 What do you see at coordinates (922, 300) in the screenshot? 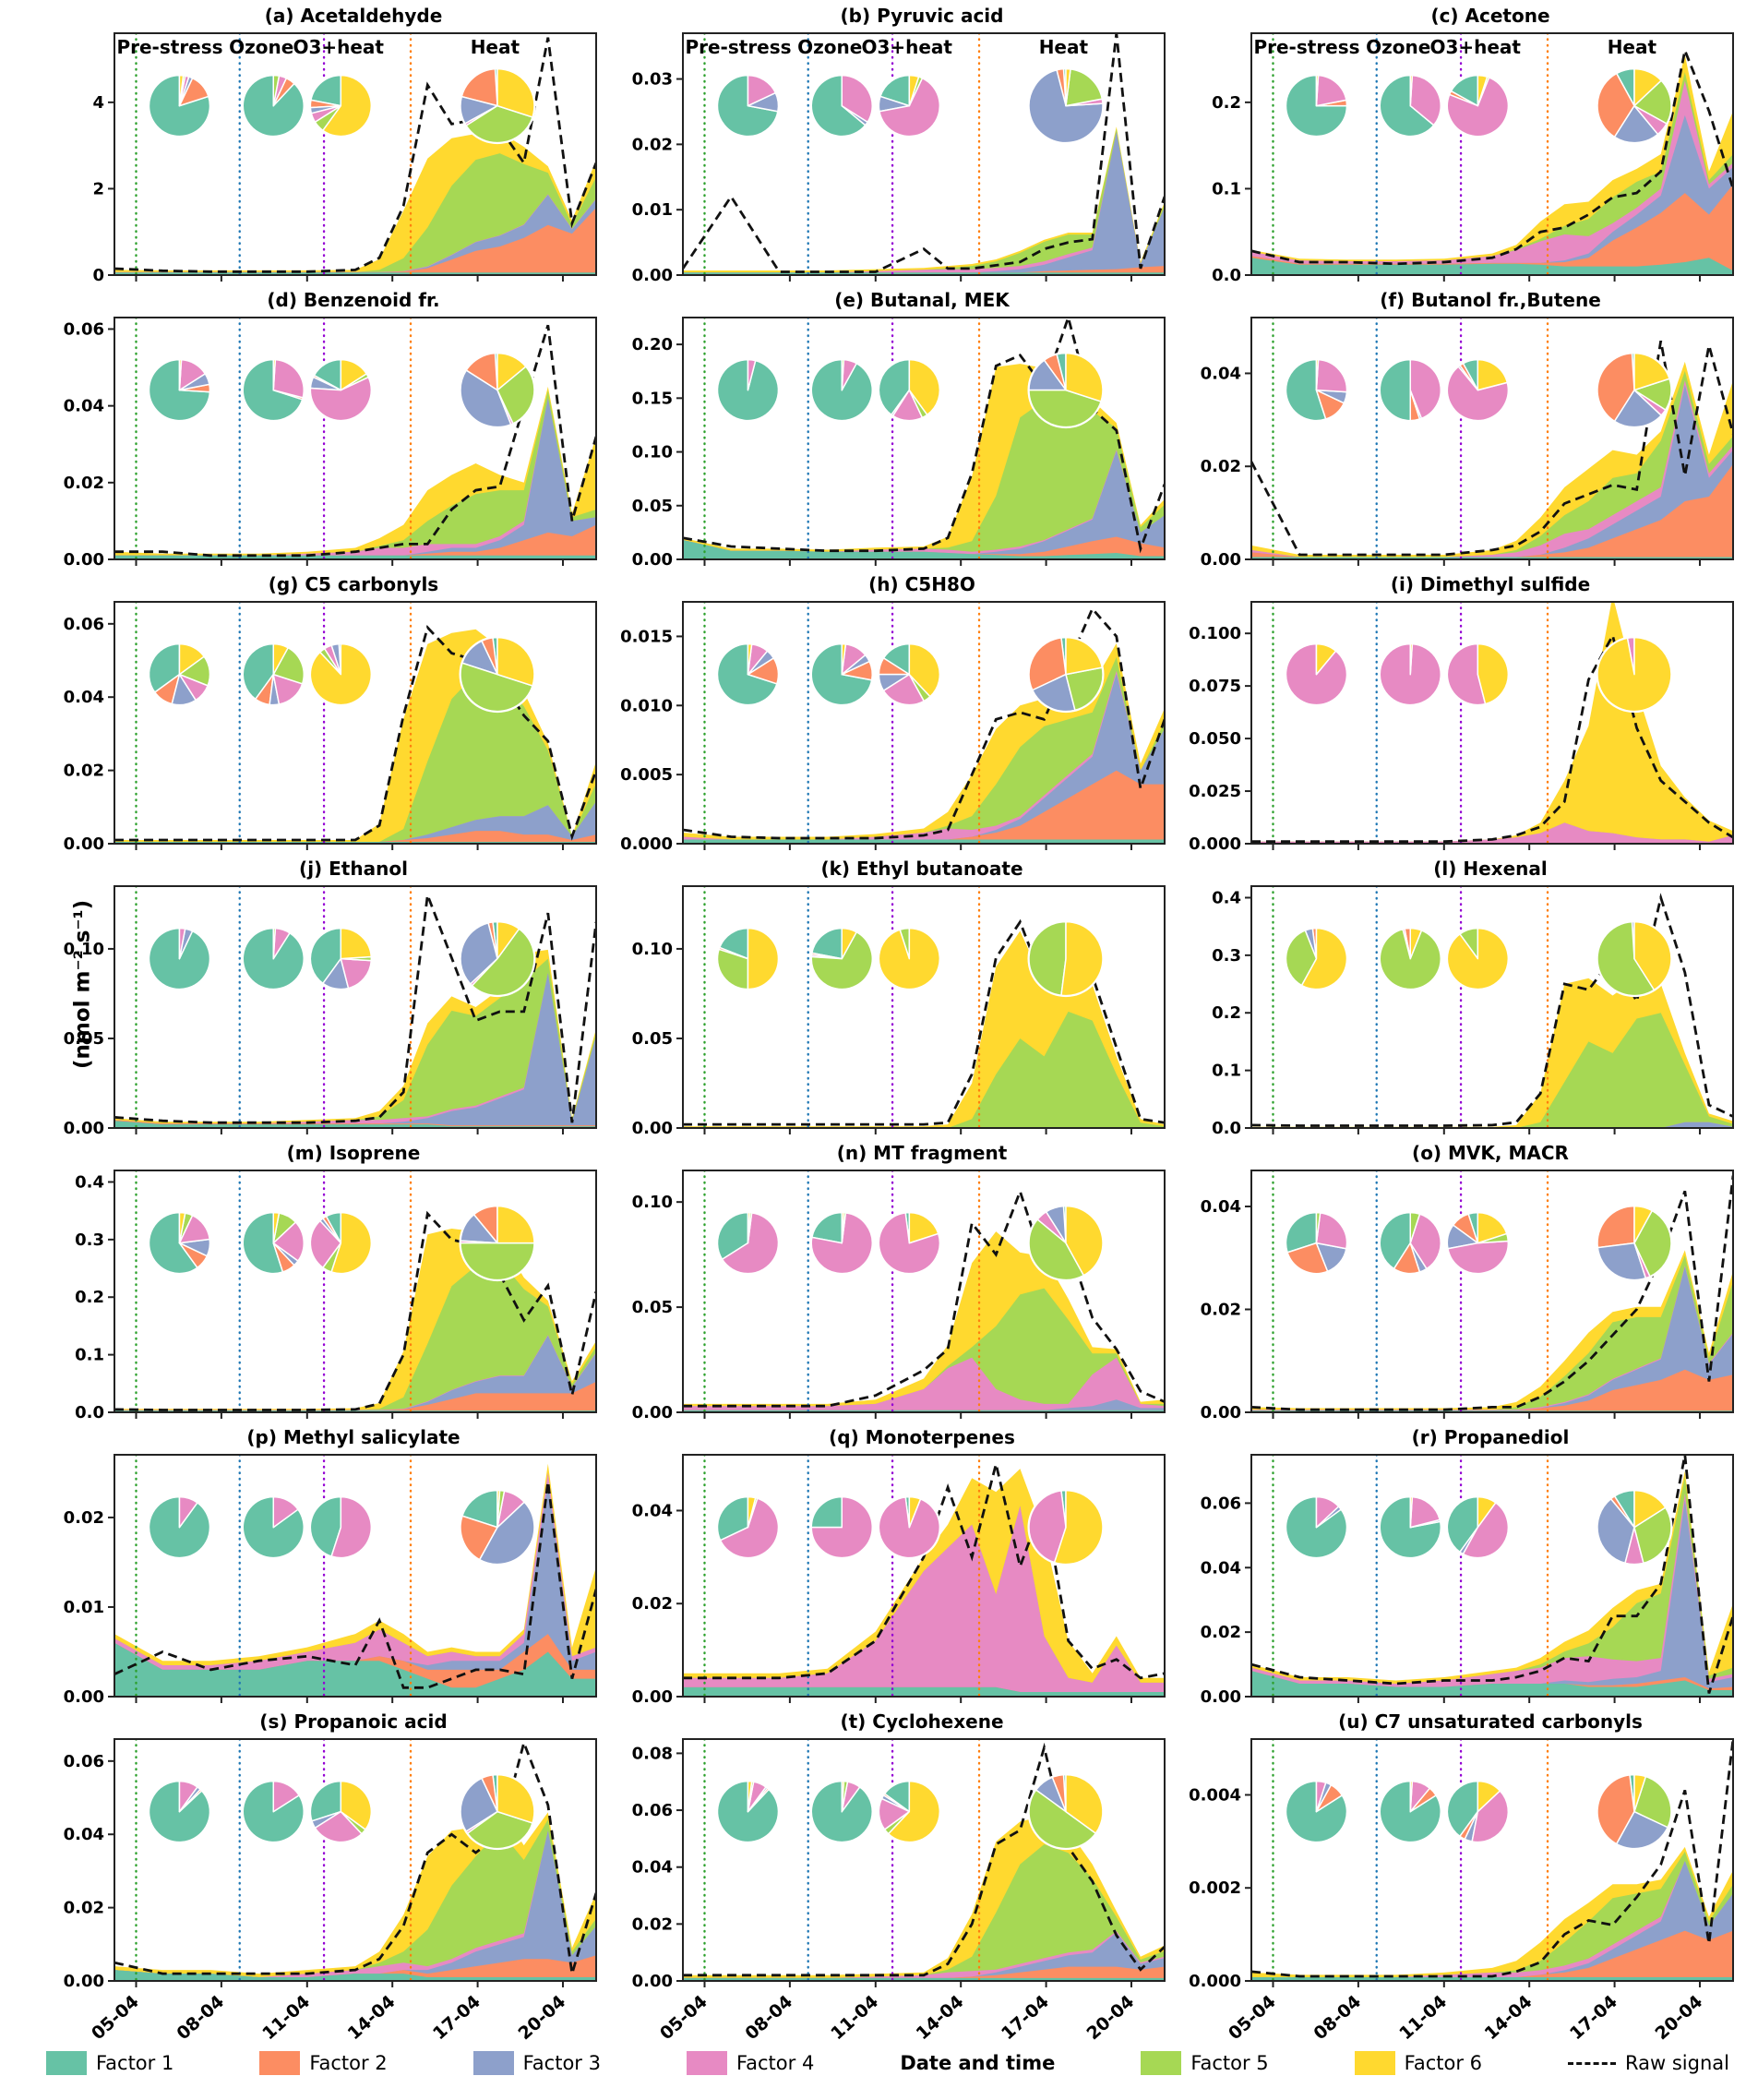
I see `panel-title: (e) Butanal, MEK` at bounding box center [922, 300].